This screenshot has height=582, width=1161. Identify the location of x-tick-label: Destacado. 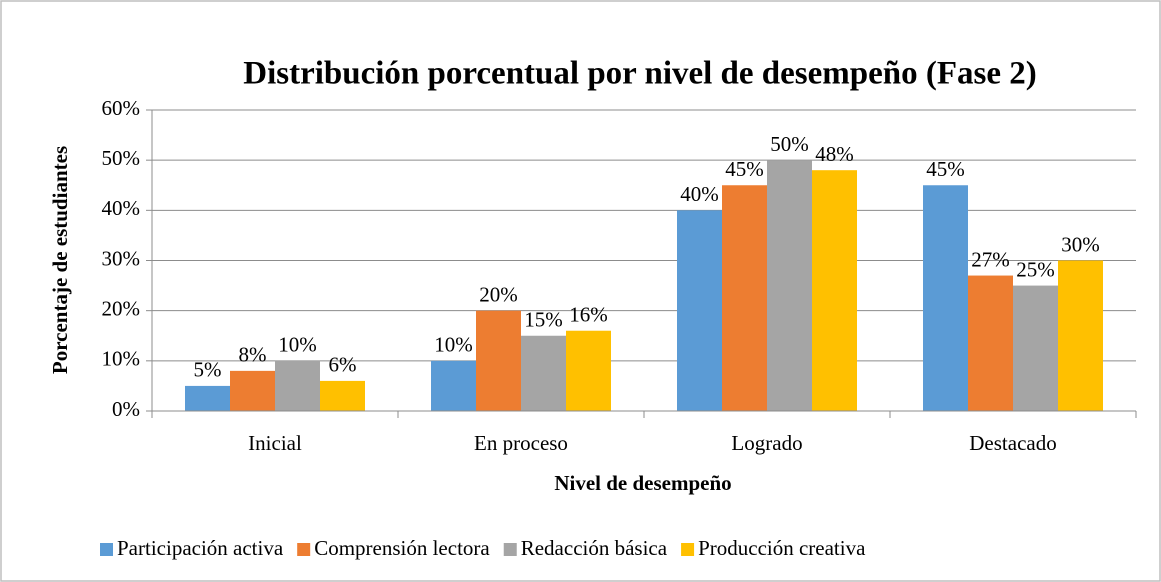
(1012, 443).